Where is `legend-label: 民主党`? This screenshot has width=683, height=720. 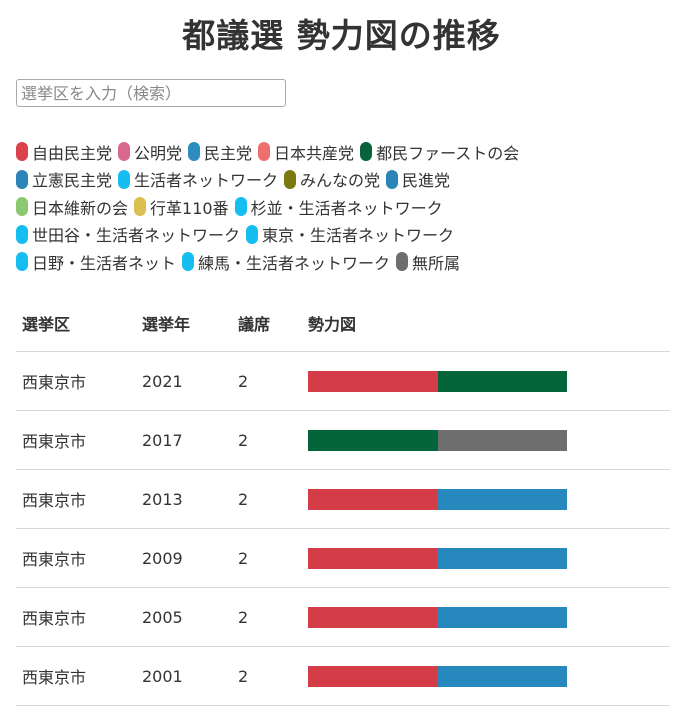 legend-label: 民主党 is located at coordinates (228, 153).